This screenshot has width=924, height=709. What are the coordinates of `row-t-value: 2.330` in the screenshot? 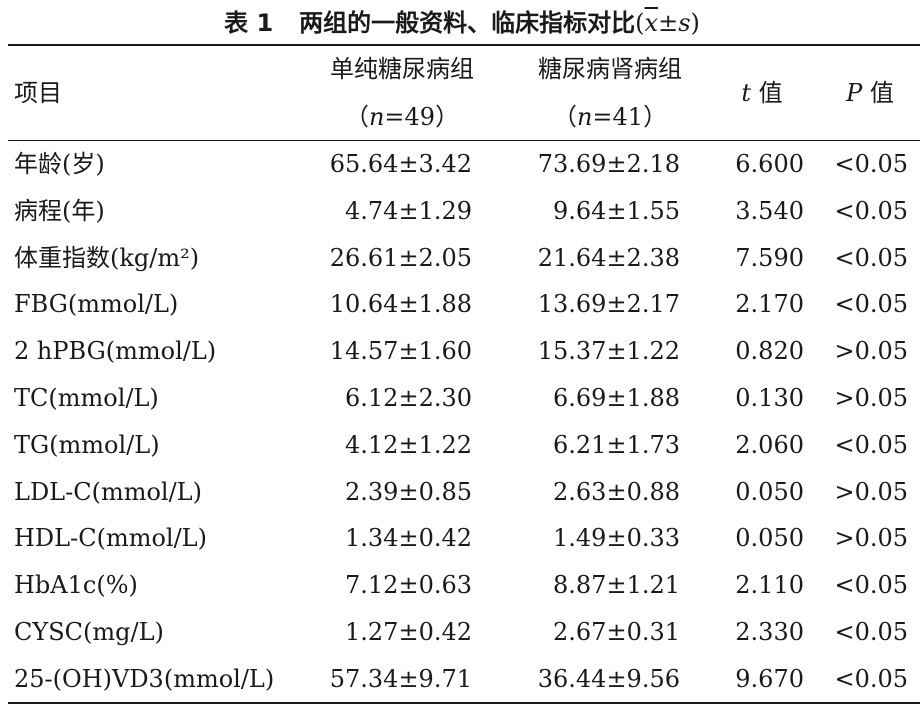 It's located at (769, 631).